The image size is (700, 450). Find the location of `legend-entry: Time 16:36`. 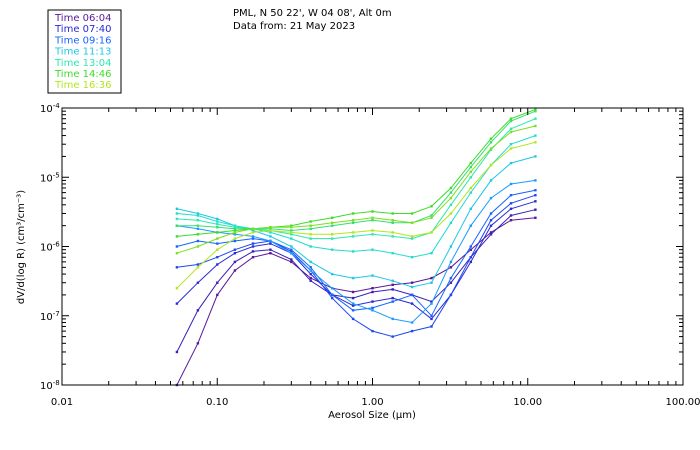

legend-entry: Time 16:36 is located at coordinates (82, 85).